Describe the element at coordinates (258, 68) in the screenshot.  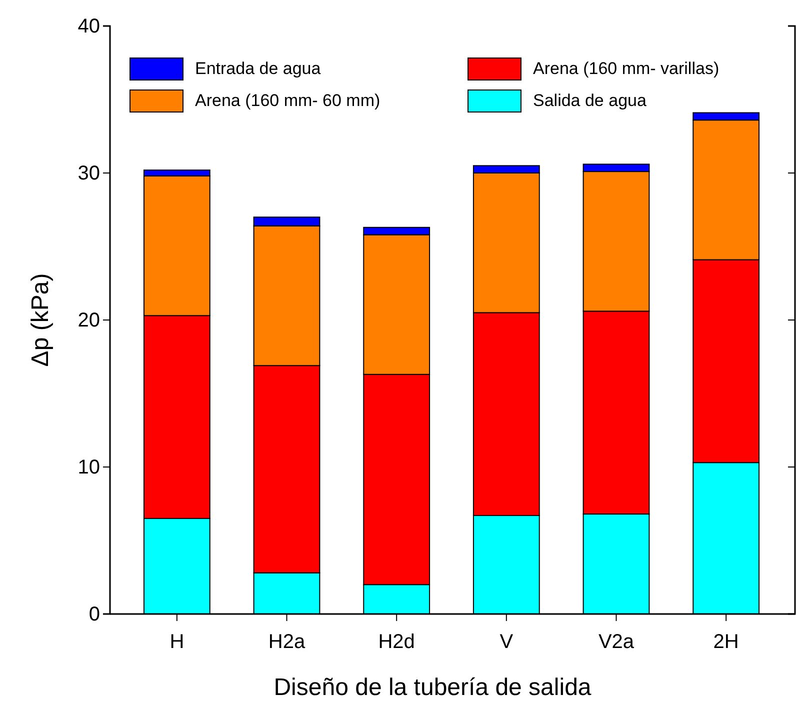
I see `legend-label: Entrada de agua` at that location.